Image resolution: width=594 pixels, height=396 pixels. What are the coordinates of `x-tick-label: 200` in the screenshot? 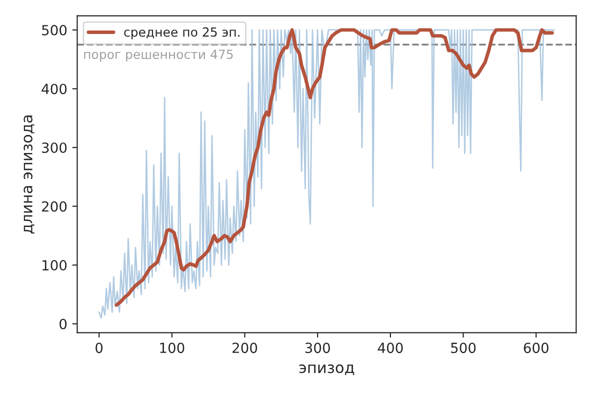 It's located at (245, 348).